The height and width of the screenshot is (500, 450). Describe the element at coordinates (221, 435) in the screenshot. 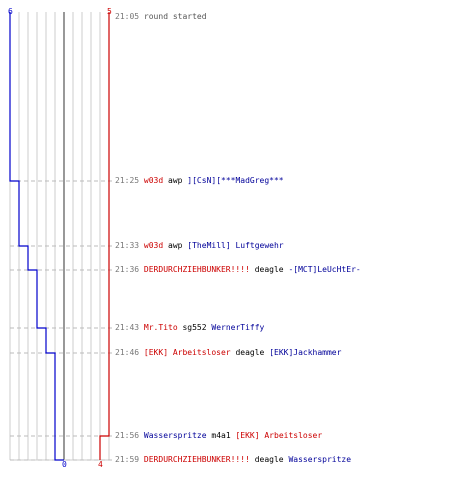

I see `weapon-name: m4a1` at that location.